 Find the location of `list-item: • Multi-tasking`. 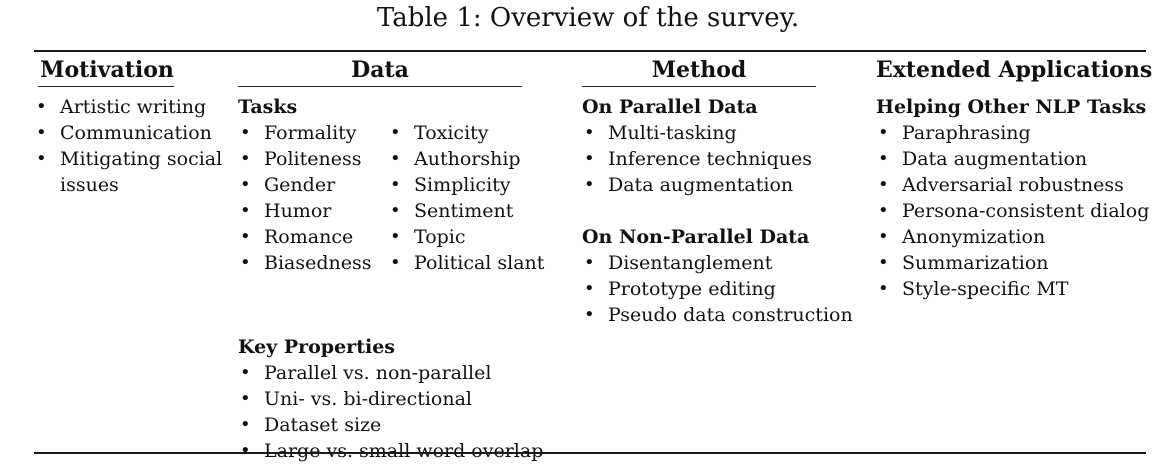

list-item: • Multi-tasking is located at coordinates (660, 133).